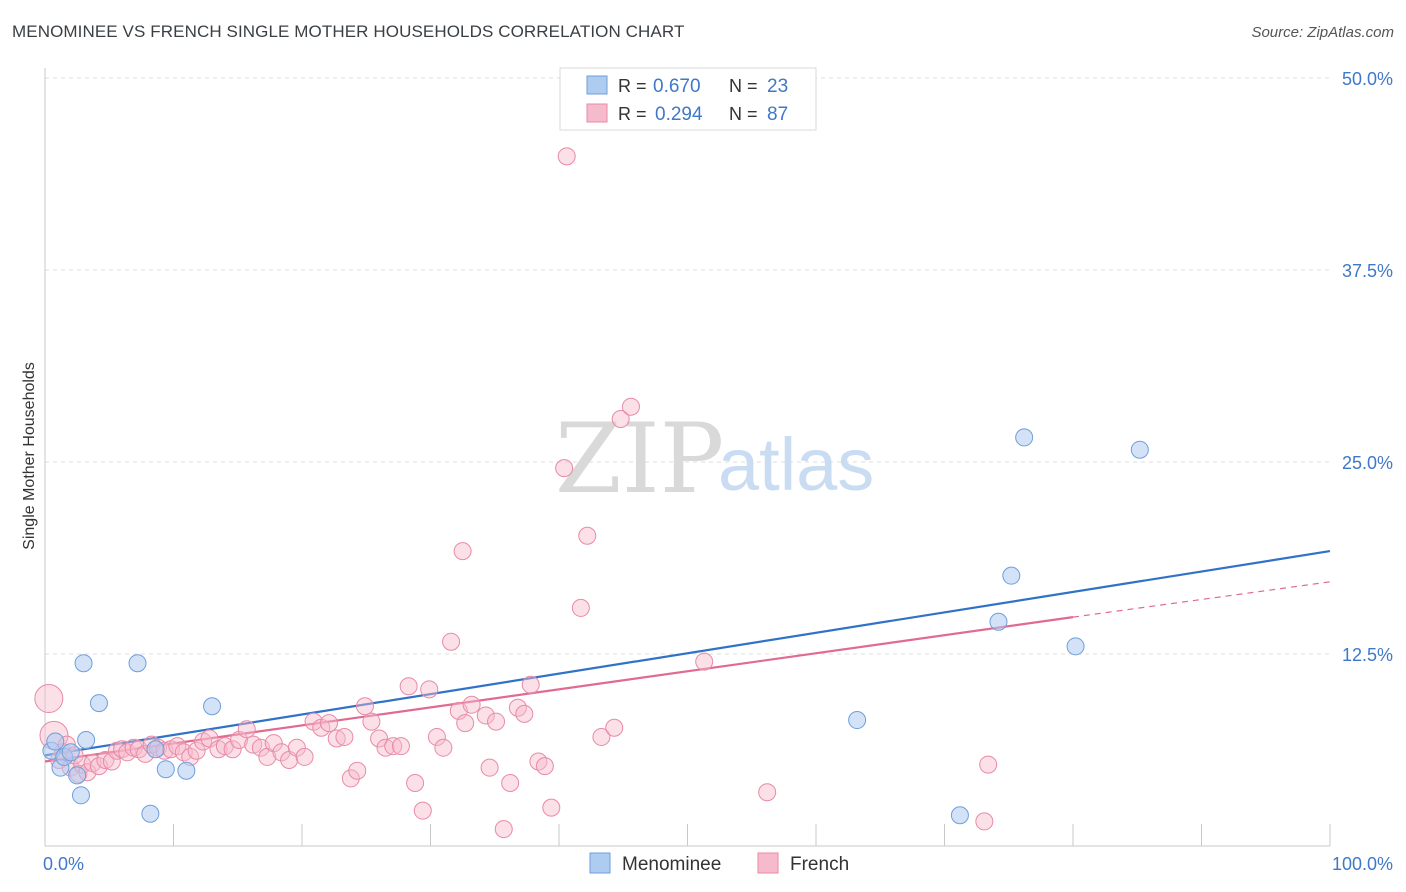  Describe the element at coordinates (632, 86) in the screenshot. I see `menominee-r-label: R =` at that location.